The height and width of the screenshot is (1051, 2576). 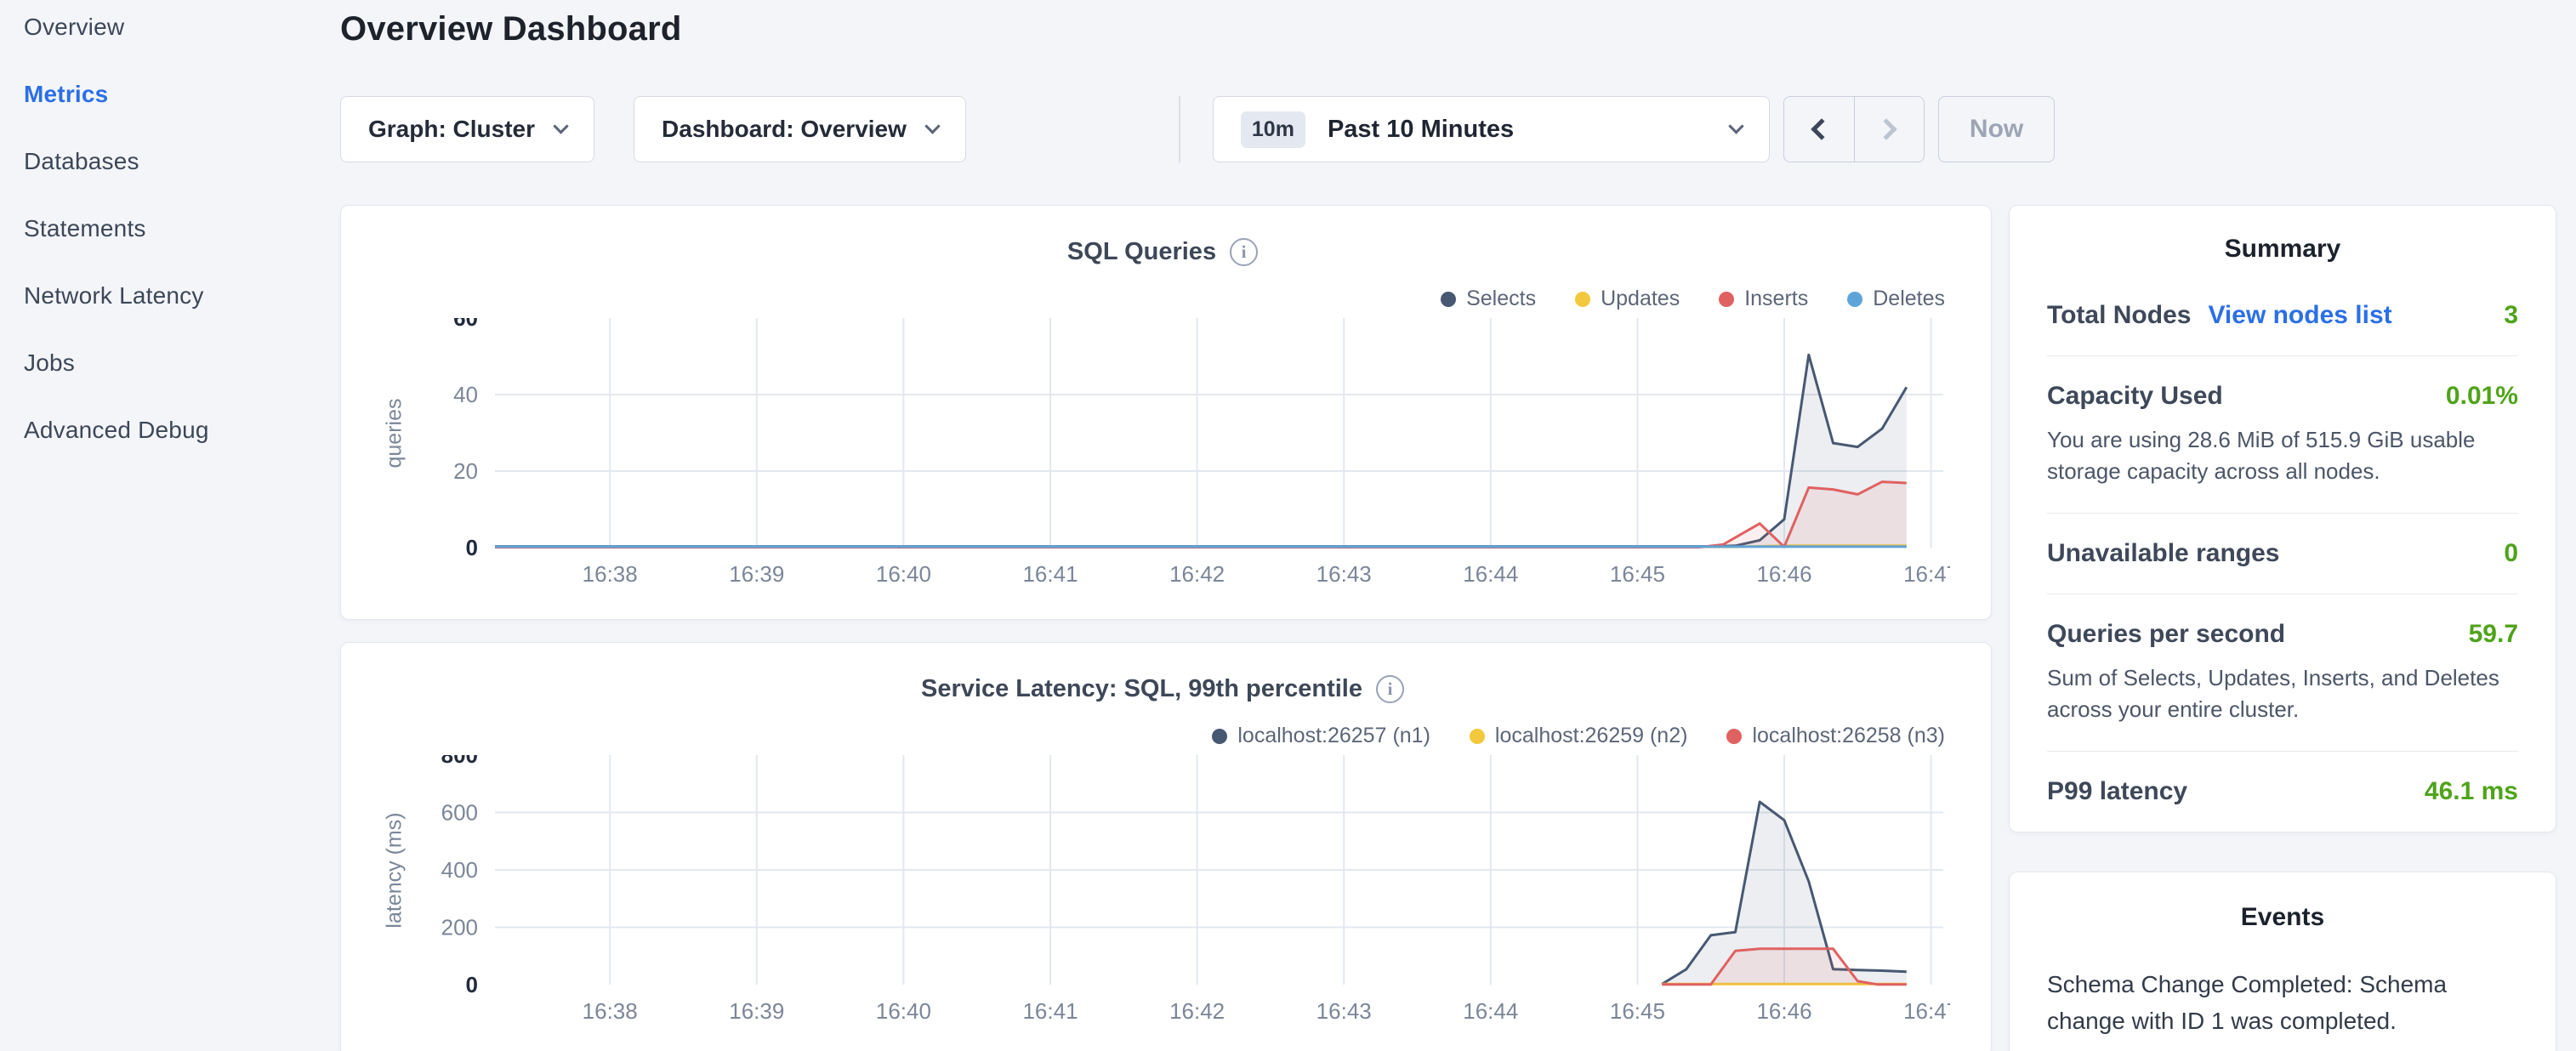 I want to click on chevron-right-icon, so click(x=1886, y=129).